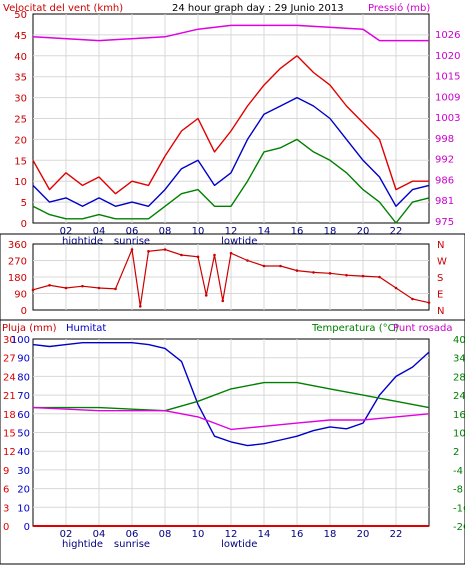 This screenshot has height=566, width=465. What do you see at coordinates (440, 278) in the screenshot?
I see `compass-label: S` at bounding box center [440, 278].